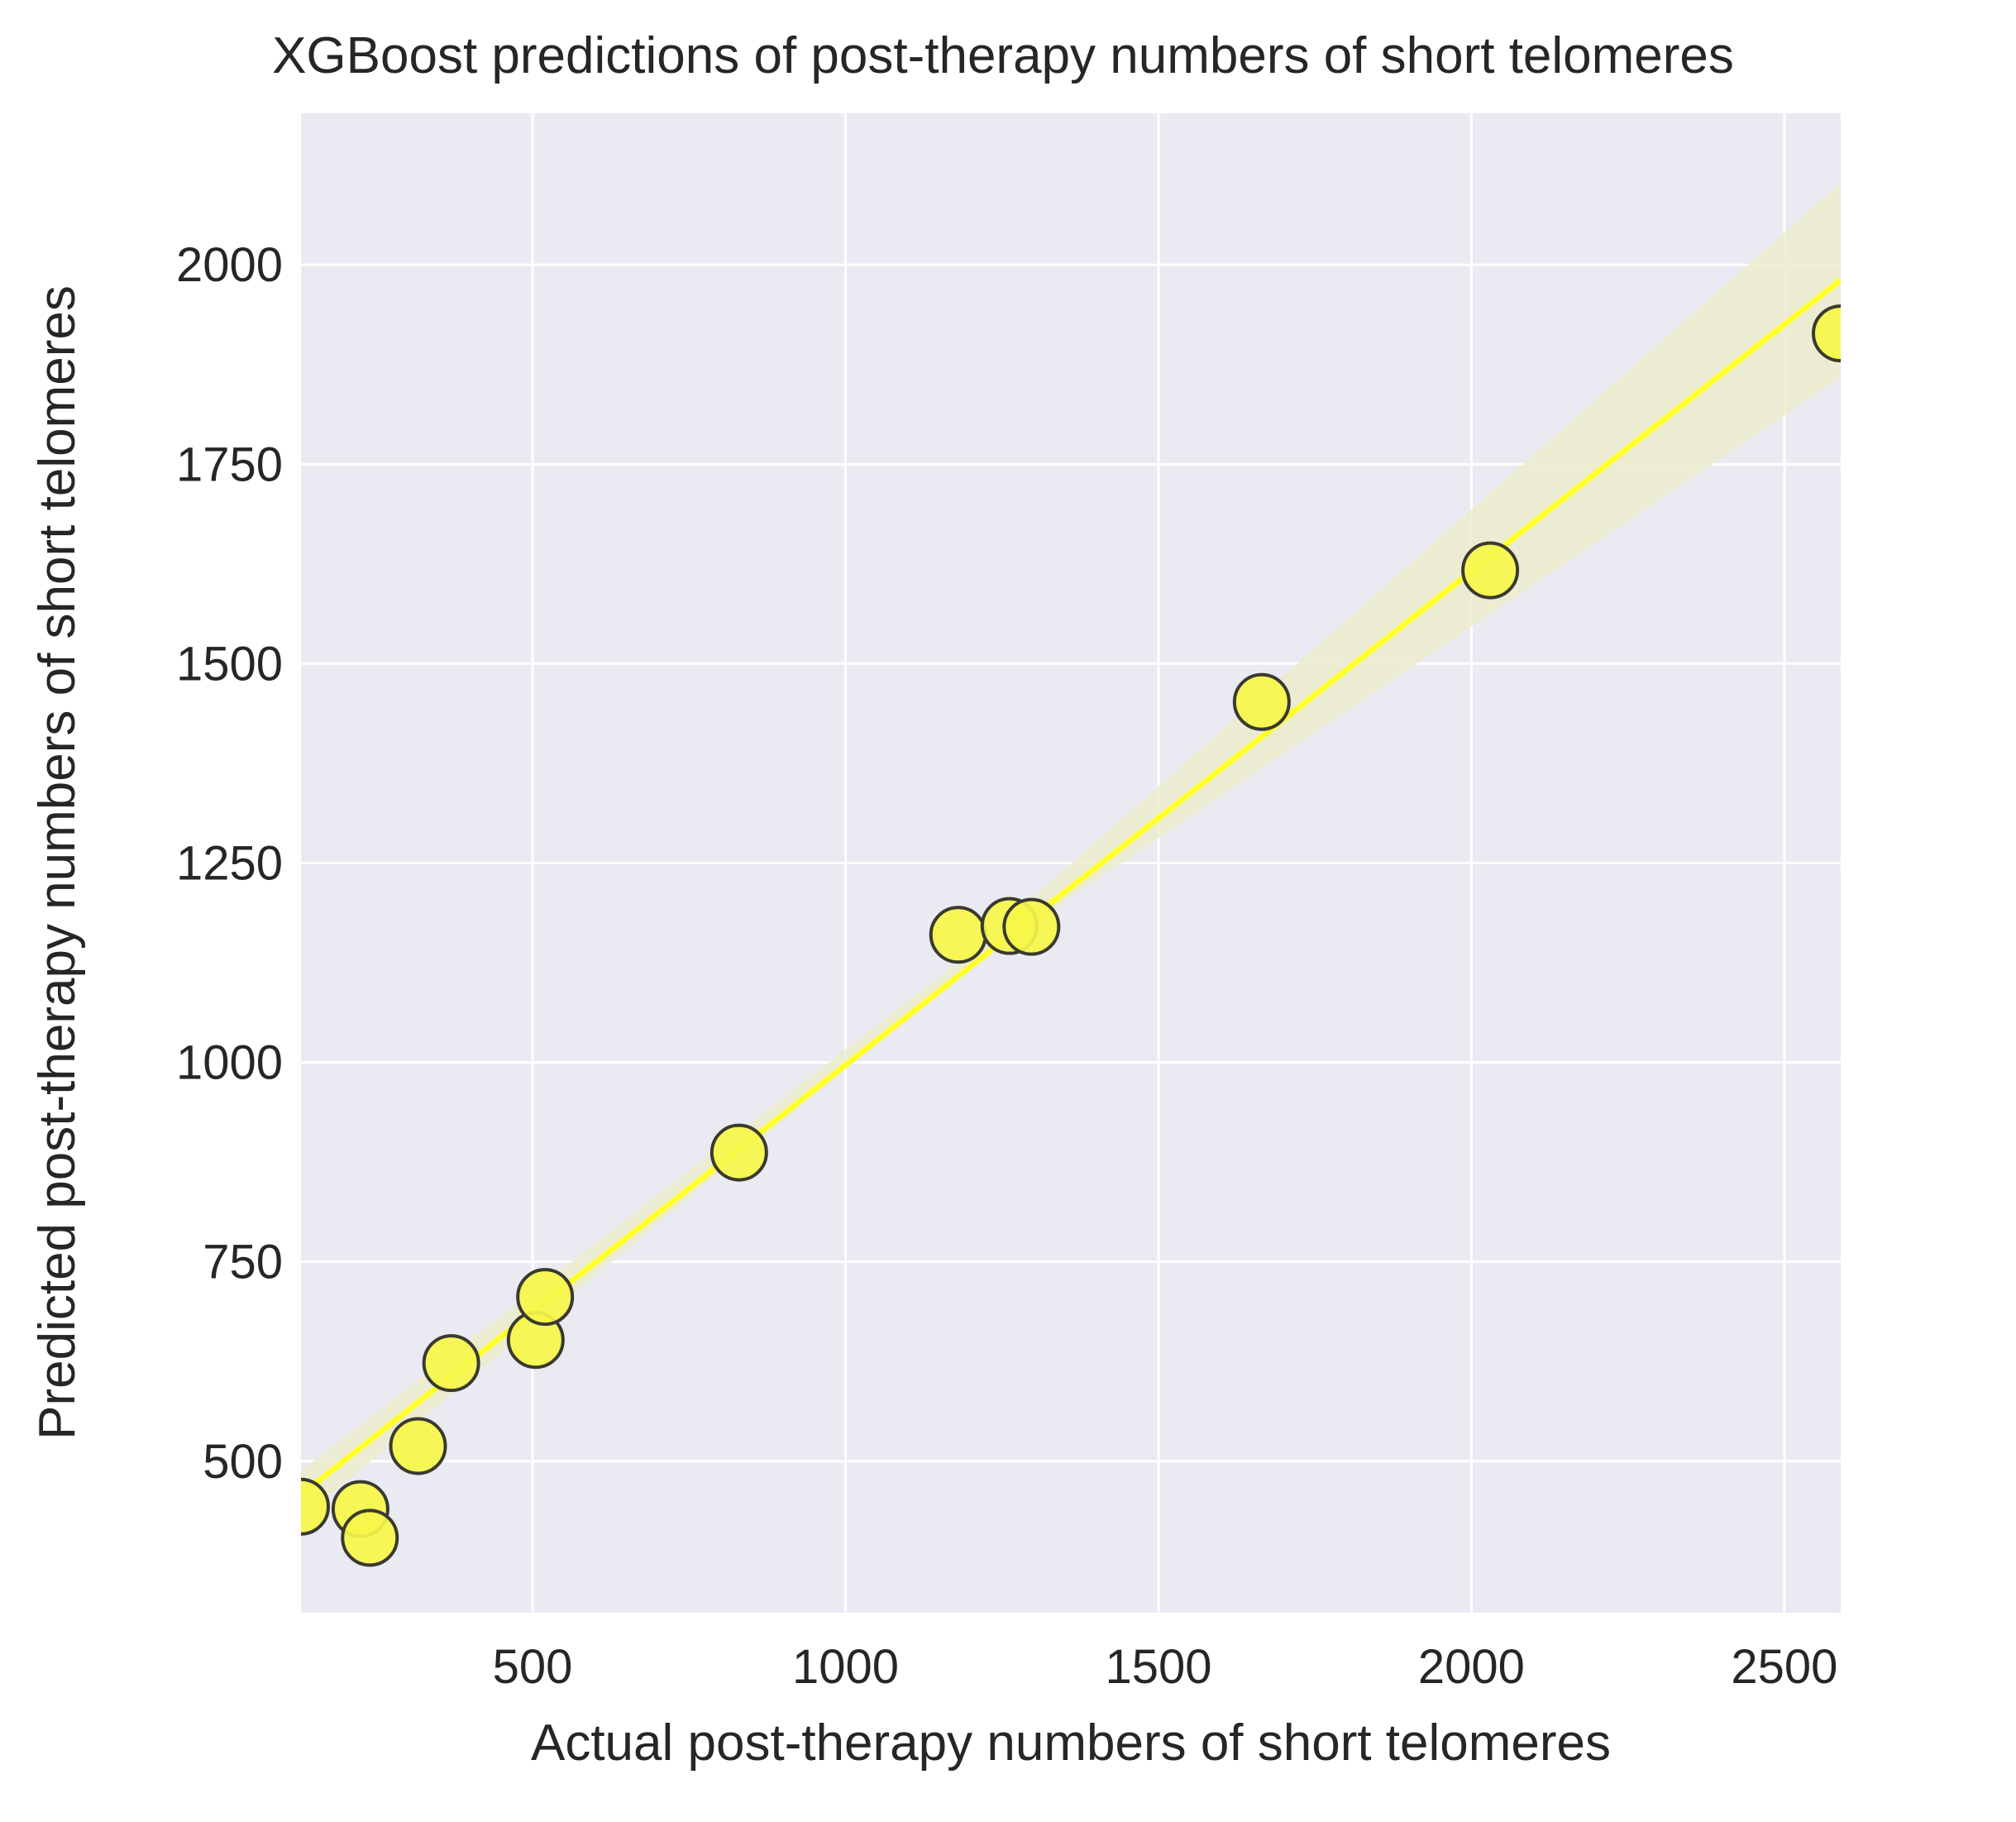 This screenshot has width=2016, height=1822. I want to click on y-tick-label: 1500, so click(229, 664).